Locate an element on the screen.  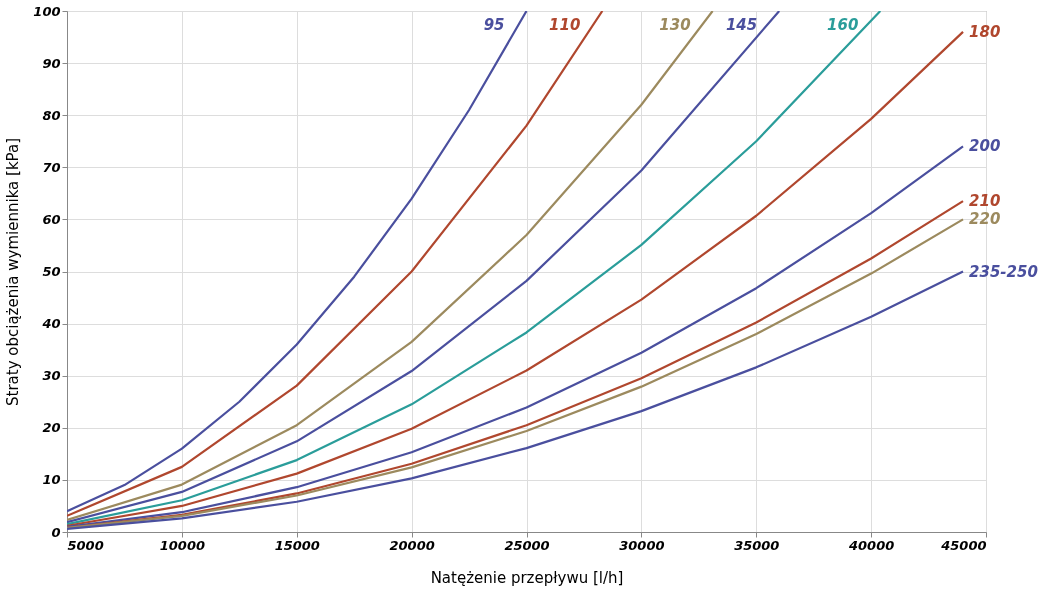
x-tick-label: 25000 is located at coordinates (527, 545).